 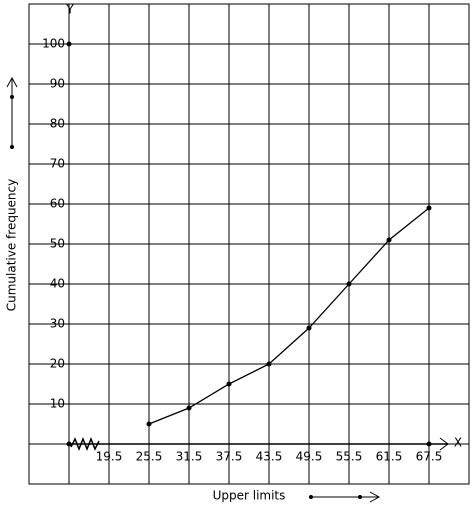 What do you see at coordinates (375, 497) in the screenshot?
I see `x-label-arrow-head` at bounding box center [375, 497].